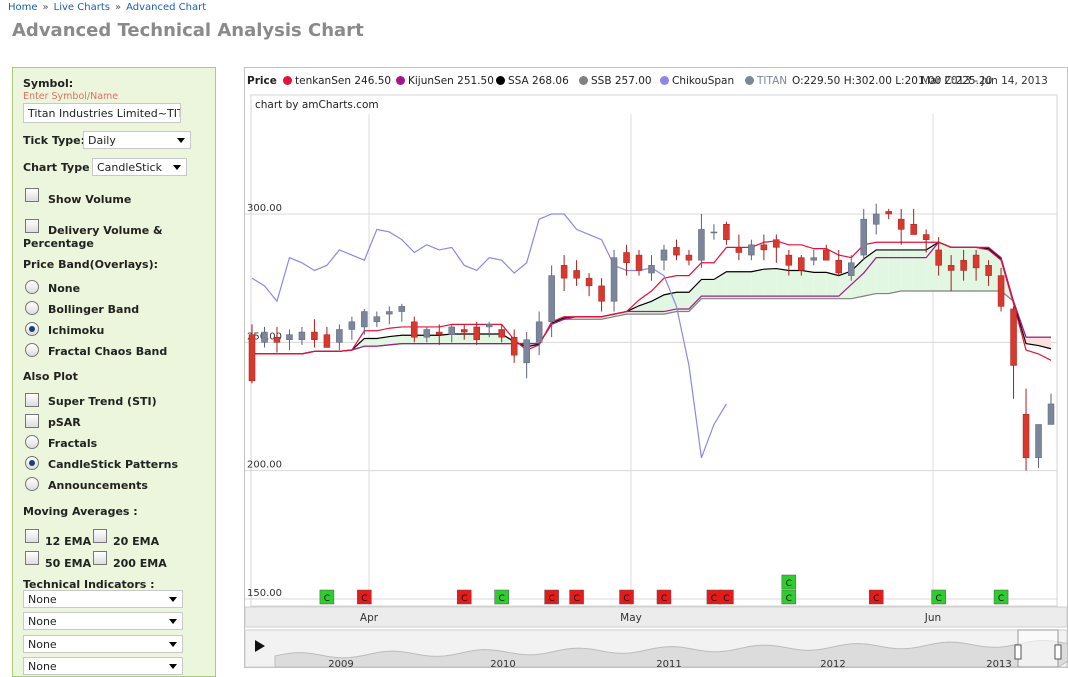  Describe the element at coordinates (188, 30) in the screenshot. I see `page-title: Advanced Technical Analysis Chart` at that location.